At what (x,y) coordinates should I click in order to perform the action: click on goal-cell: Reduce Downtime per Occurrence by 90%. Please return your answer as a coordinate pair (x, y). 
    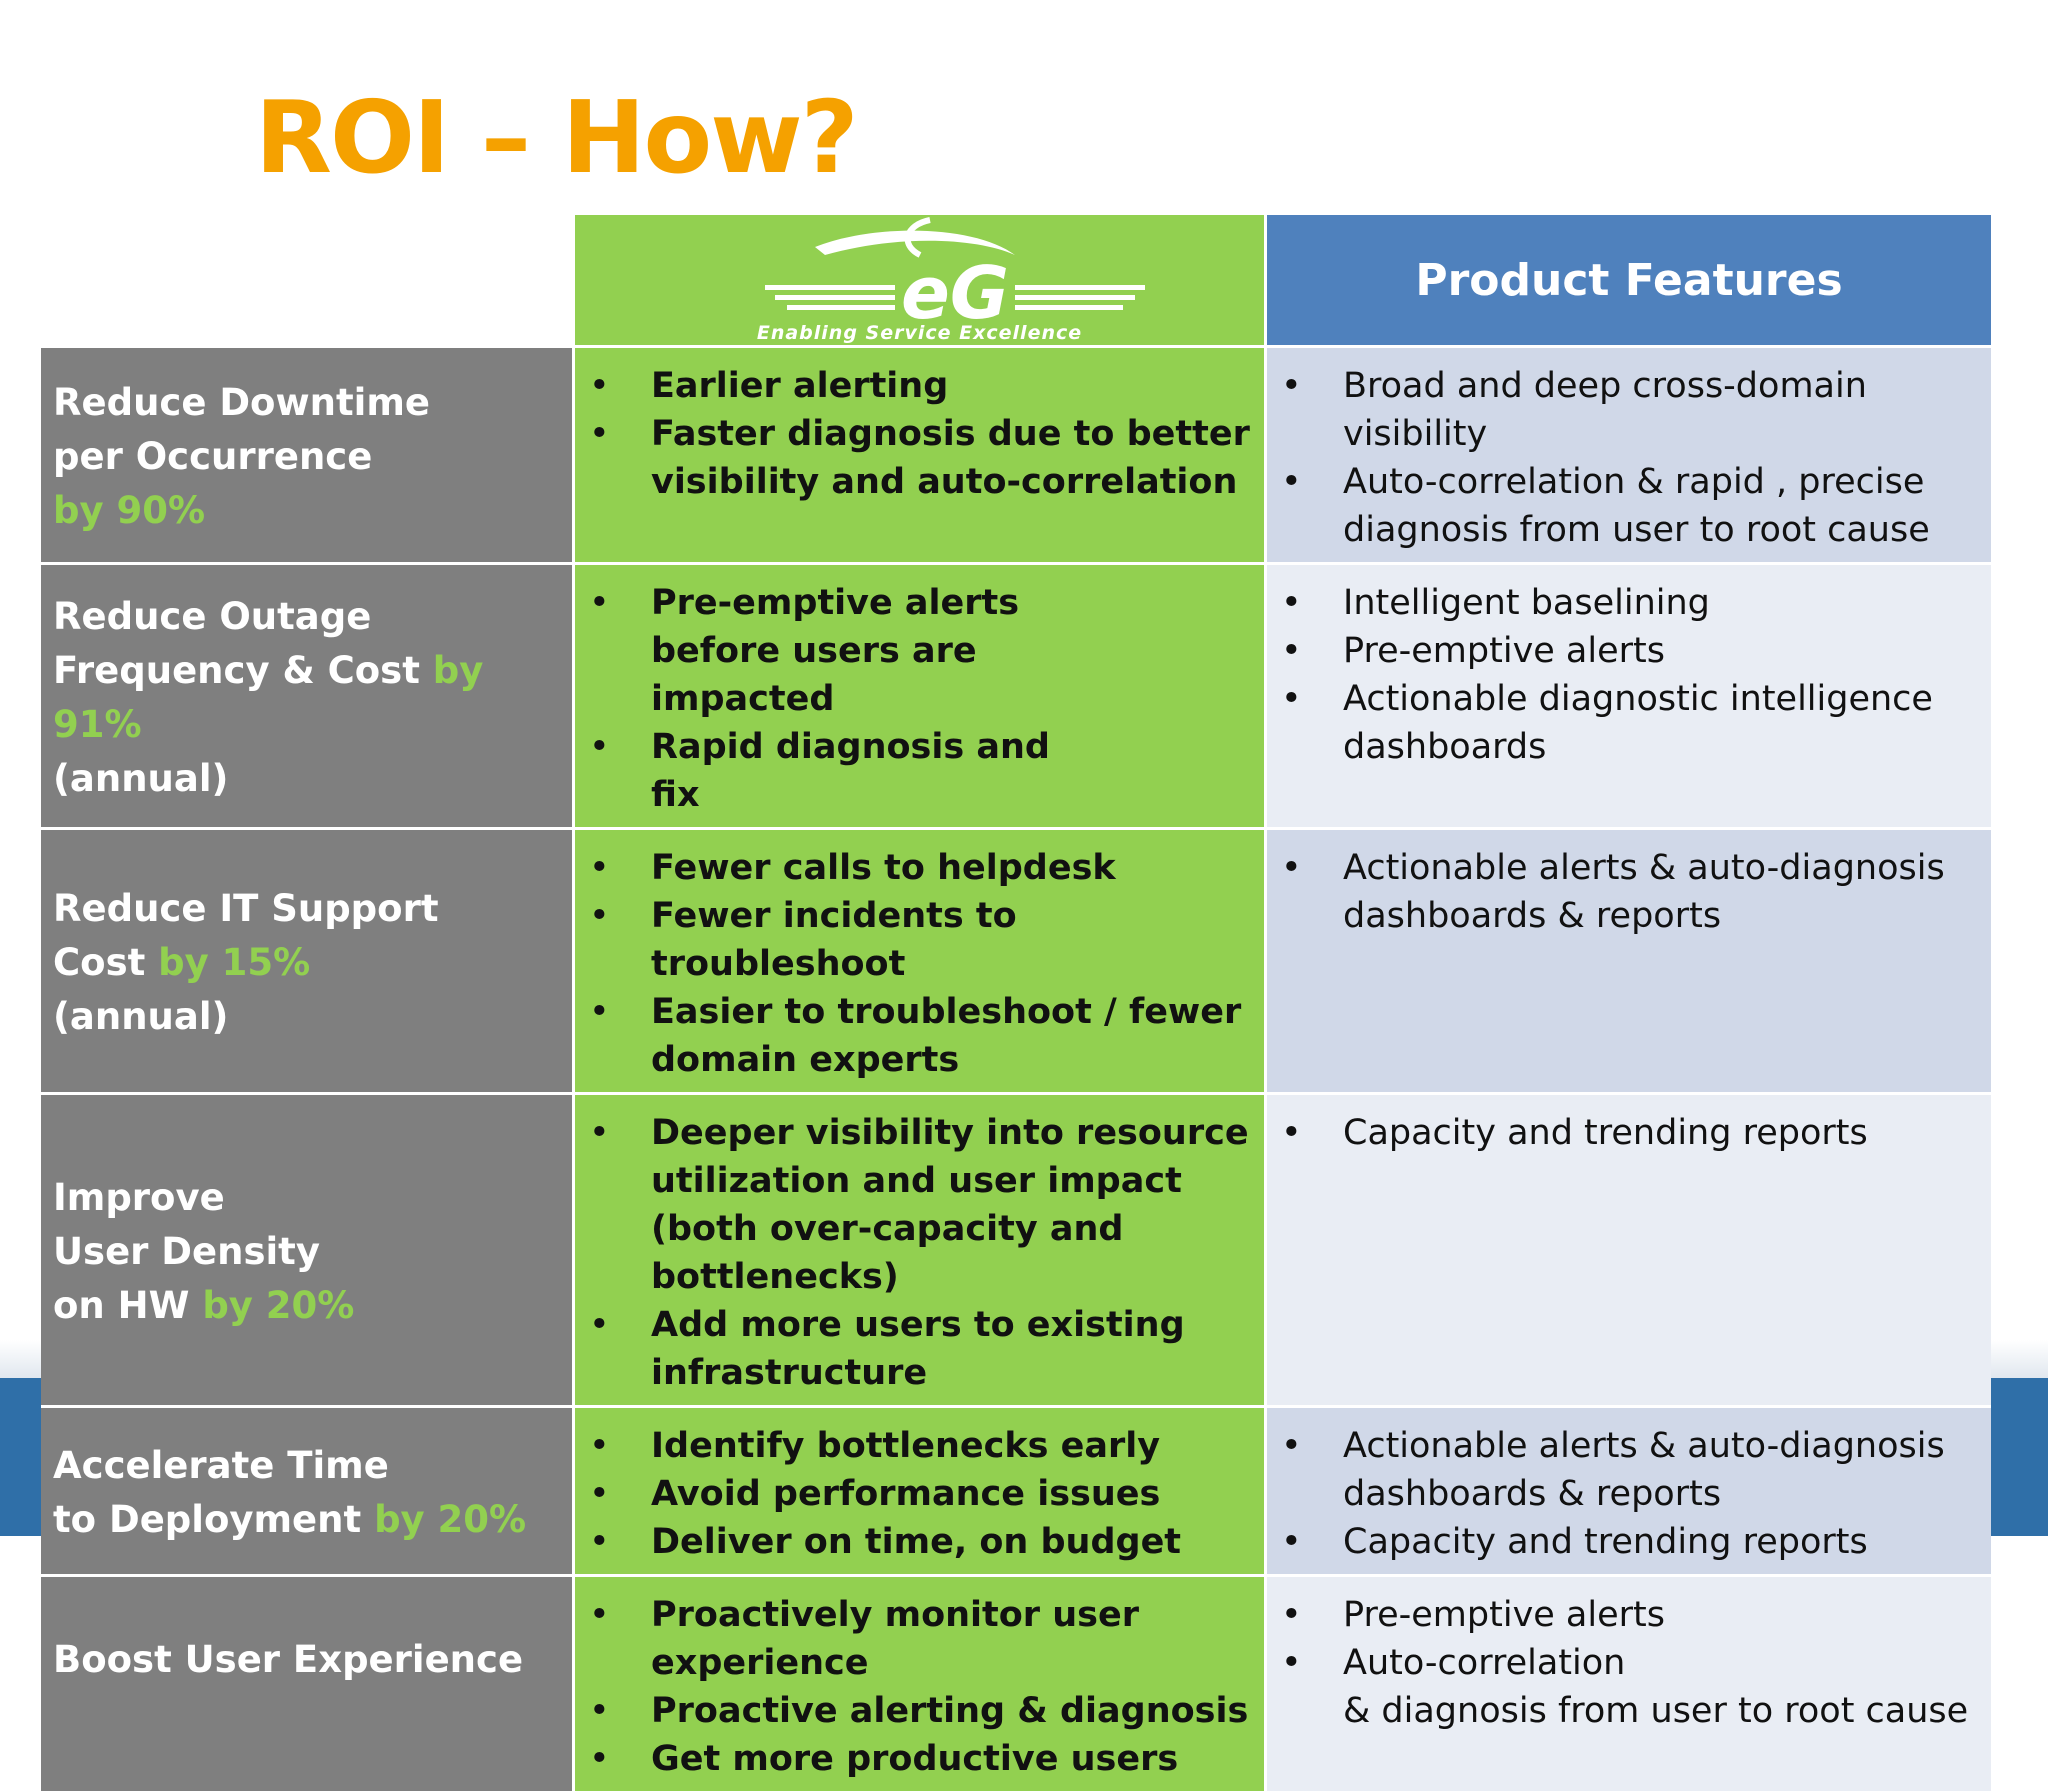
    Looking at the image, I should click on (307, 455).